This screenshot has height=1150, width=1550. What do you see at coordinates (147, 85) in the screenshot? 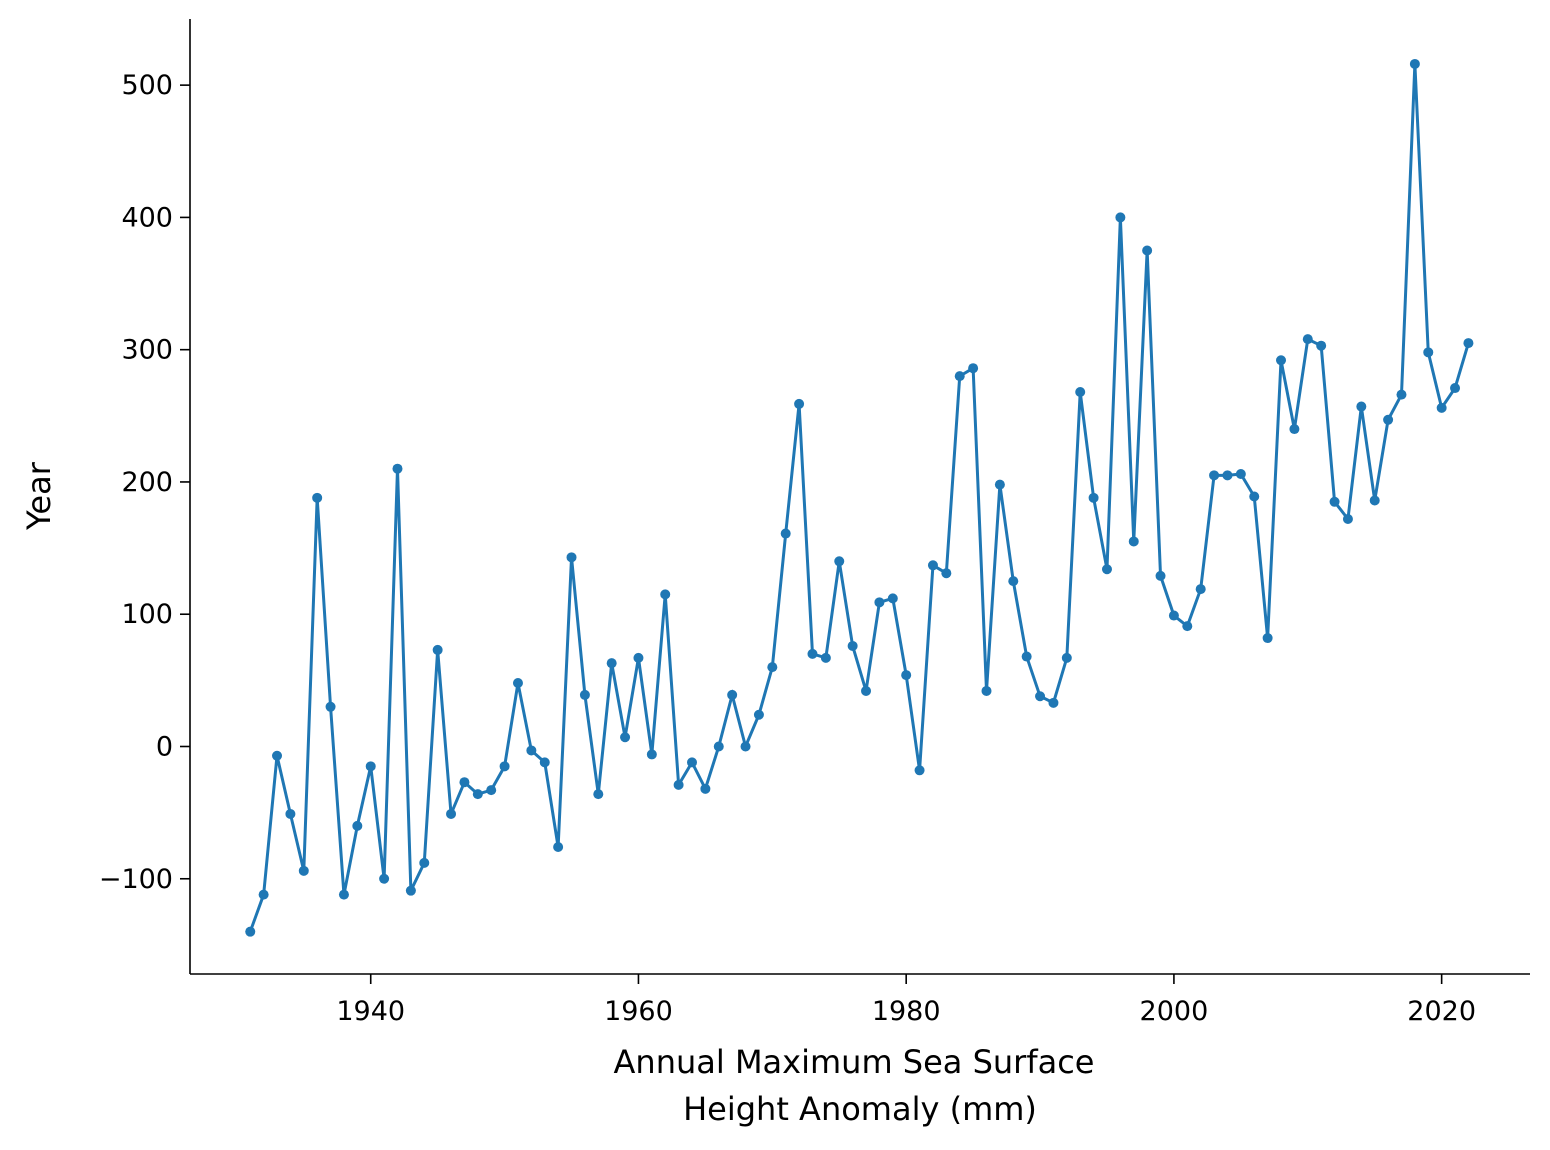
I see `y-tick-label: 500` at bounding box center [147, 85].